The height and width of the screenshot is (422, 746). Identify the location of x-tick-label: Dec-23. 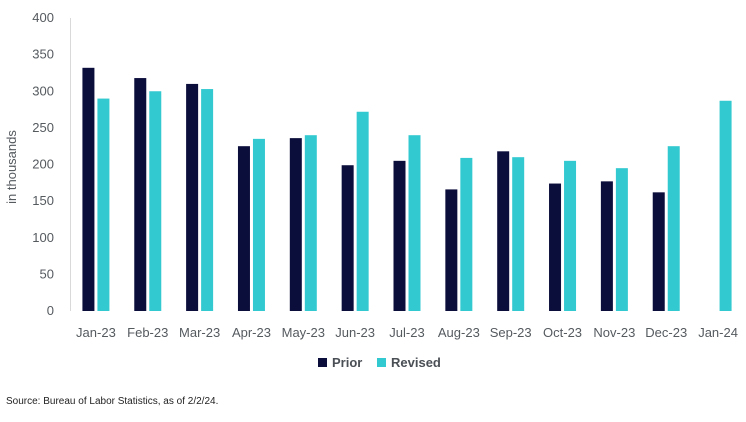
(666, 332).